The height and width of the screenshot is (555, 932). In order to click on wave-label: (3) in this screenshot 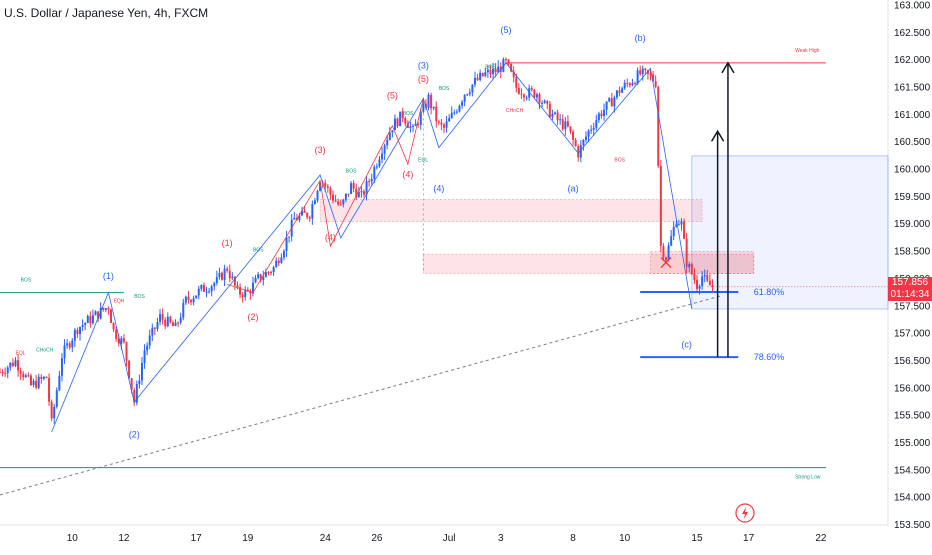, I will do `click(423, 65)`.